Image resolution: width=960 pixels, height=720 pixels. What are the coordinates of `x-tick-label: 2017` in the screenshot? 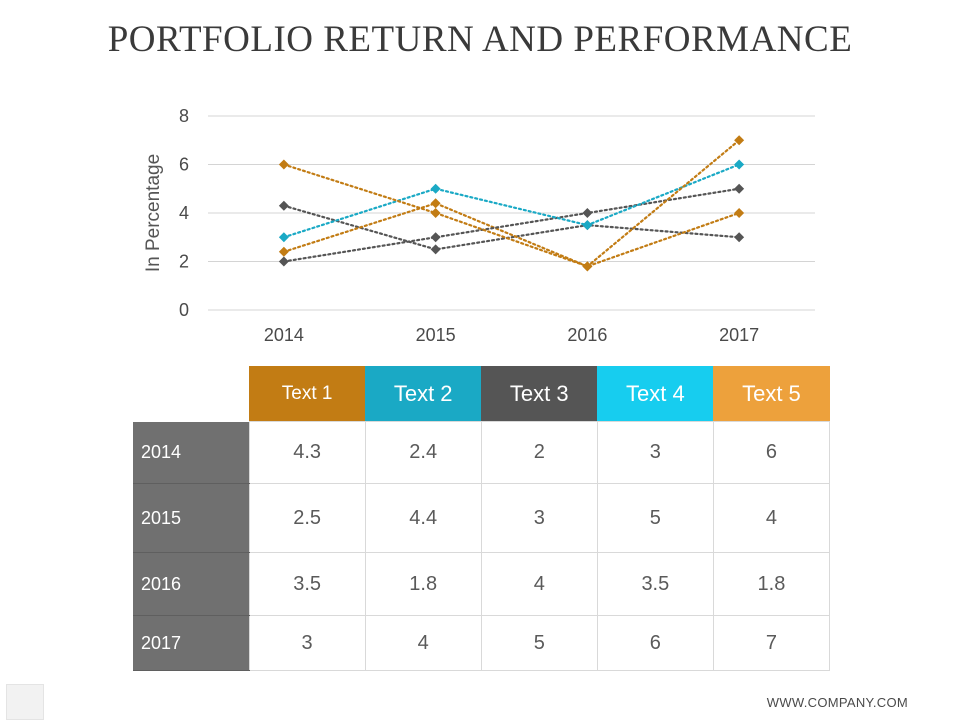 It's located at (739, 335).